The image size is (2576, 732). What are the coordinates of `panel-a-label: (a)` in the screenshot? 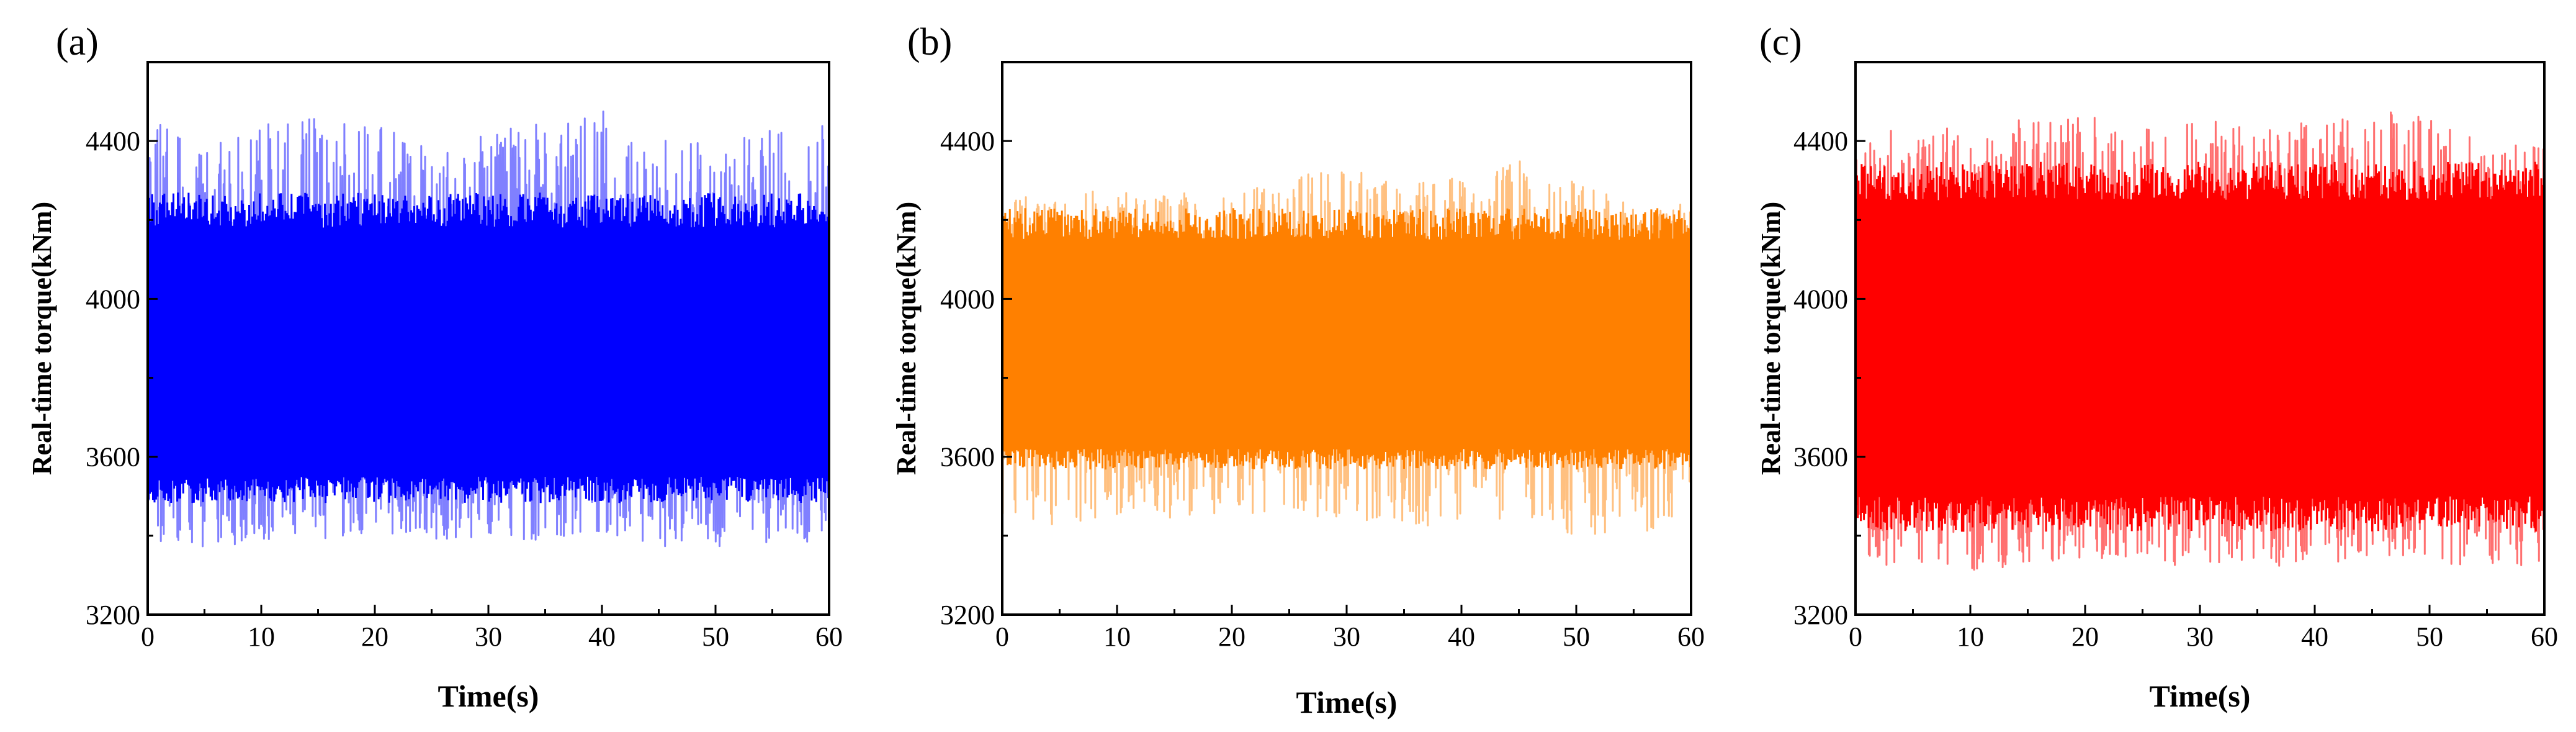 It's located at (77, 42).